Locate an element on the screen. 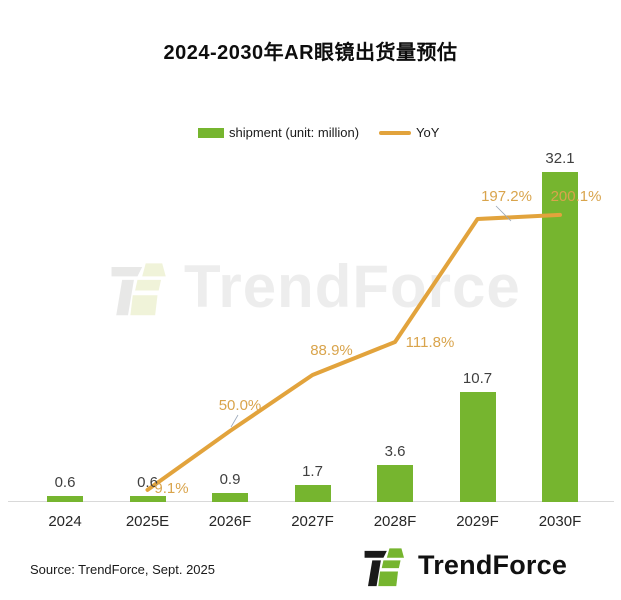 Image resolution: width=621 pixels, height=600 pixels. bar-value-label: 1.7 is located at coordinates (312, 471).